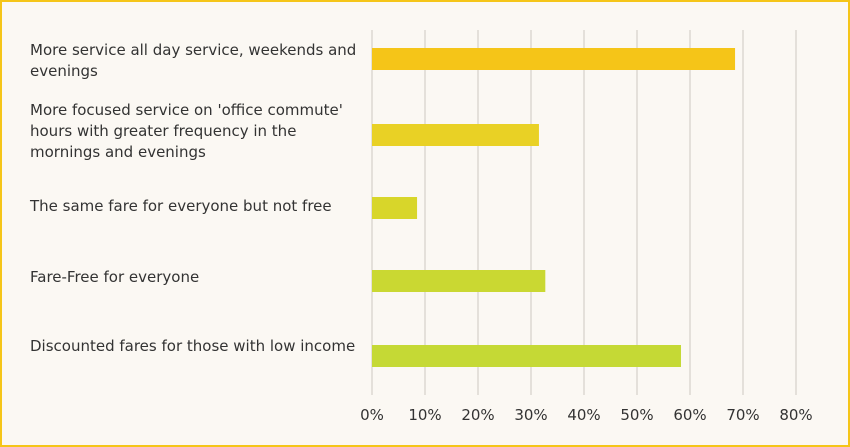 This screenshot has width=850, height=447. What do you see at coordinates (795, 415) in the screenshot?
I see `x-tick-label: 80%` at bounding box center [795, 415].